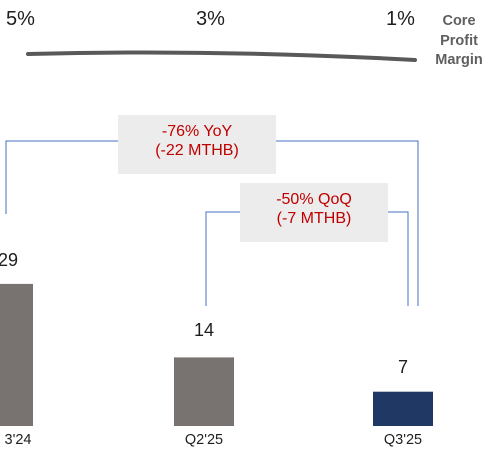 The width and height of the screenshot is (492, 454). I want to click on yoy-callout: -76% YoY (-22 MTHB), so click(197, 144).